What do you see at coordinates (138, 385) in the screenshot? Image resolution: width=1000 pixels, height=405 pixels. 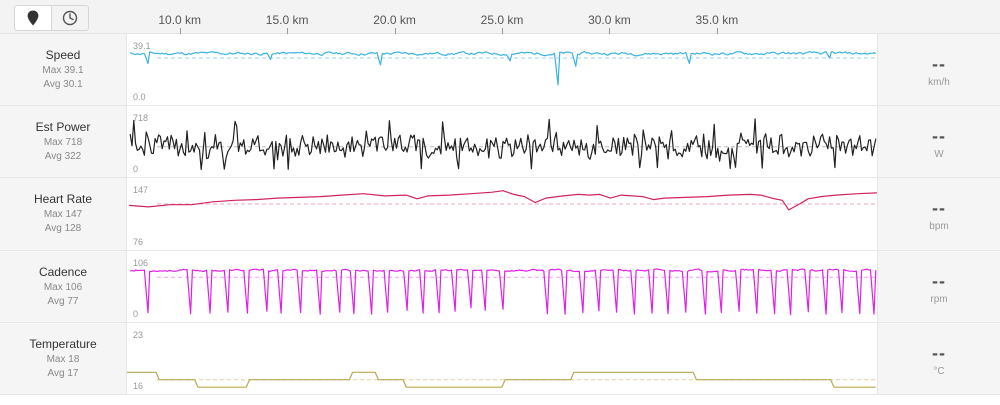 I see `y-min-label: 16` at bounding box center [138, 385].